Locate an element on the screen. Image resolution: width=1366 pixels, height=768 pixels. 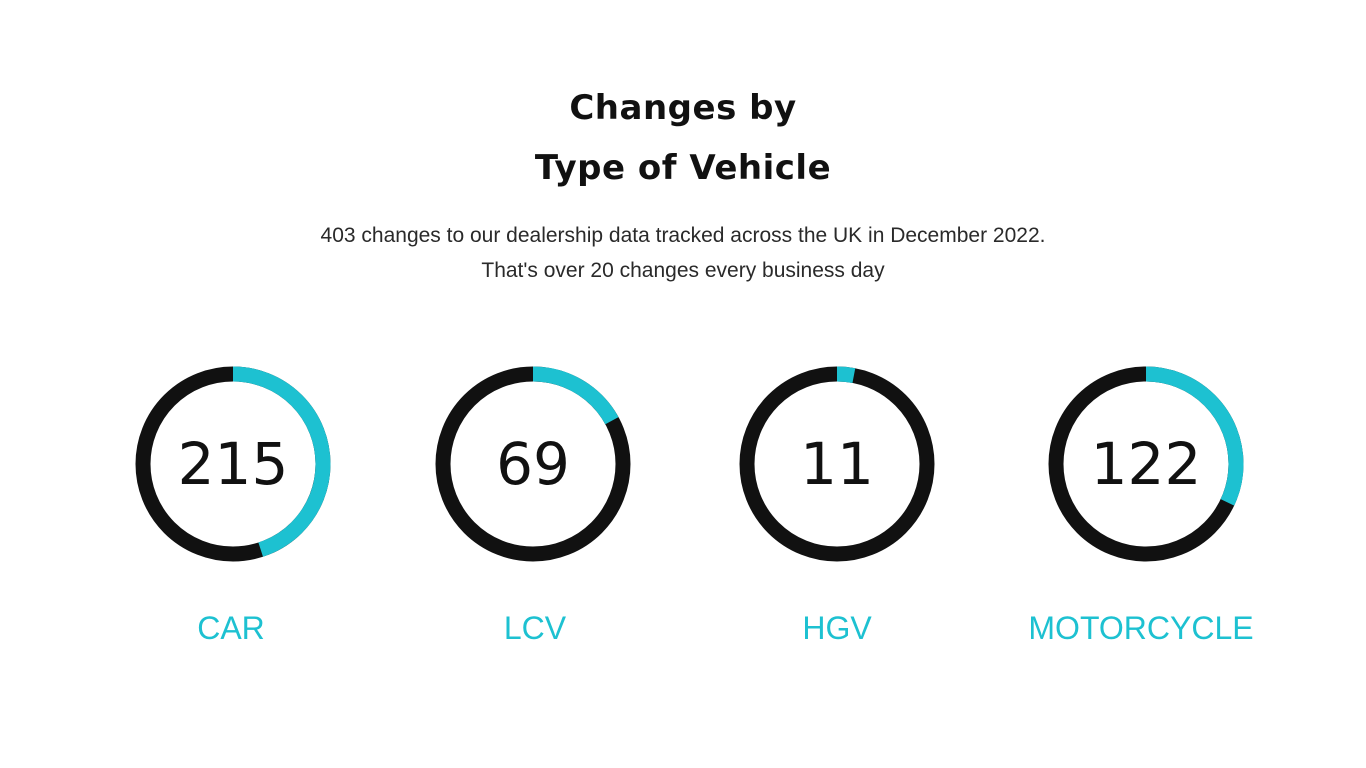
gauge-label-hgv: HGV is located at coordinates (837, 628).